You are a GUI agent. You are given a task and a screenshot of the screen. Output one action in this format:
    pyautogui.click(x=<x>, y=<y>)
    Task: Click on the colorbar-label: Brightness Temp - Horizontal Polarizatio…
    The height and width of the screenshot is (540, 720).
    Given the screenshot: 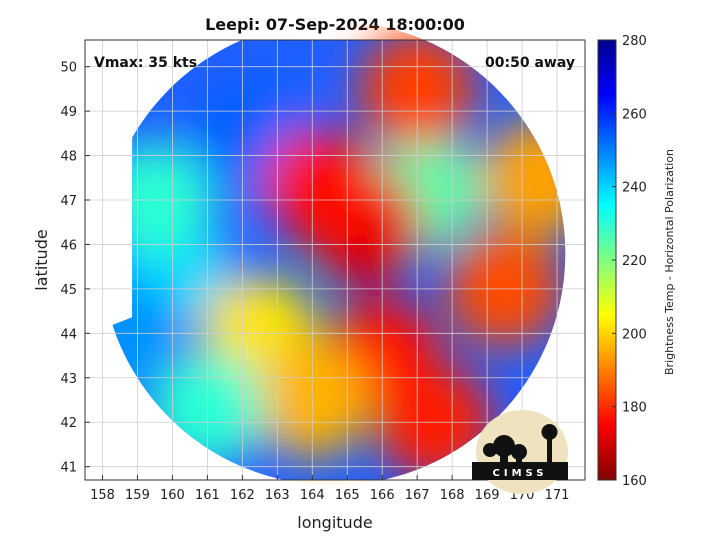 What is the action you would take?
    pyautogui.click(x=669, y=262)
    